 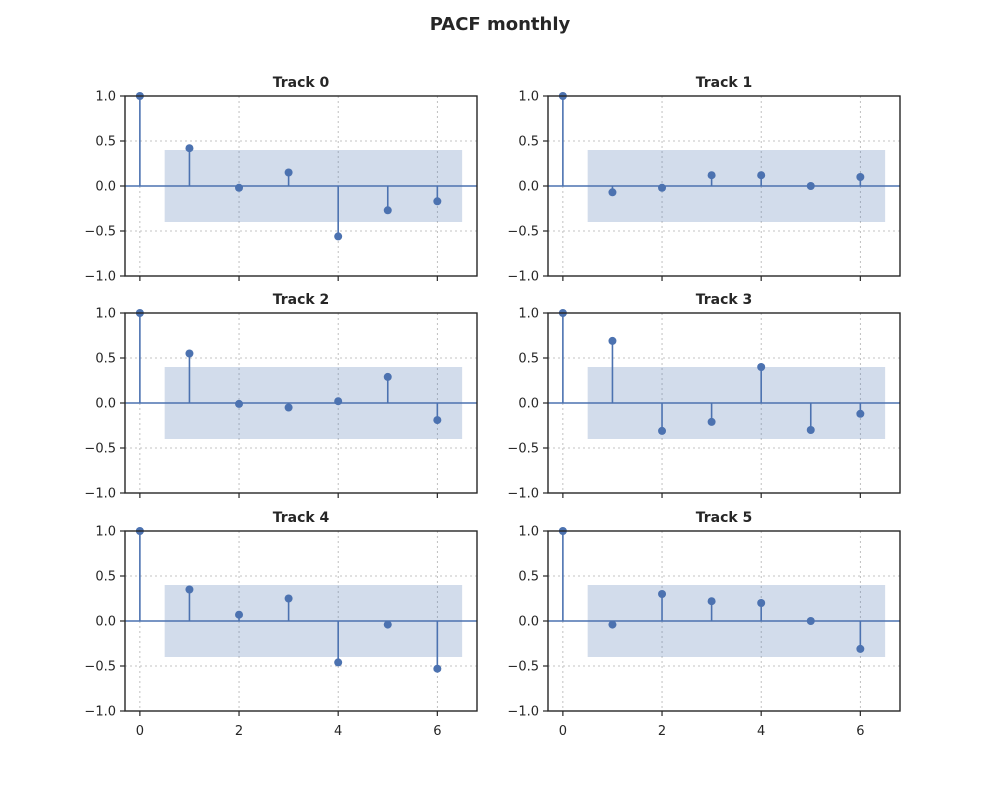 I want to click on panel-track-2: −1.0 −0.5 0.0 0.5 1.0 Track 2, so click(x=281, y=397).